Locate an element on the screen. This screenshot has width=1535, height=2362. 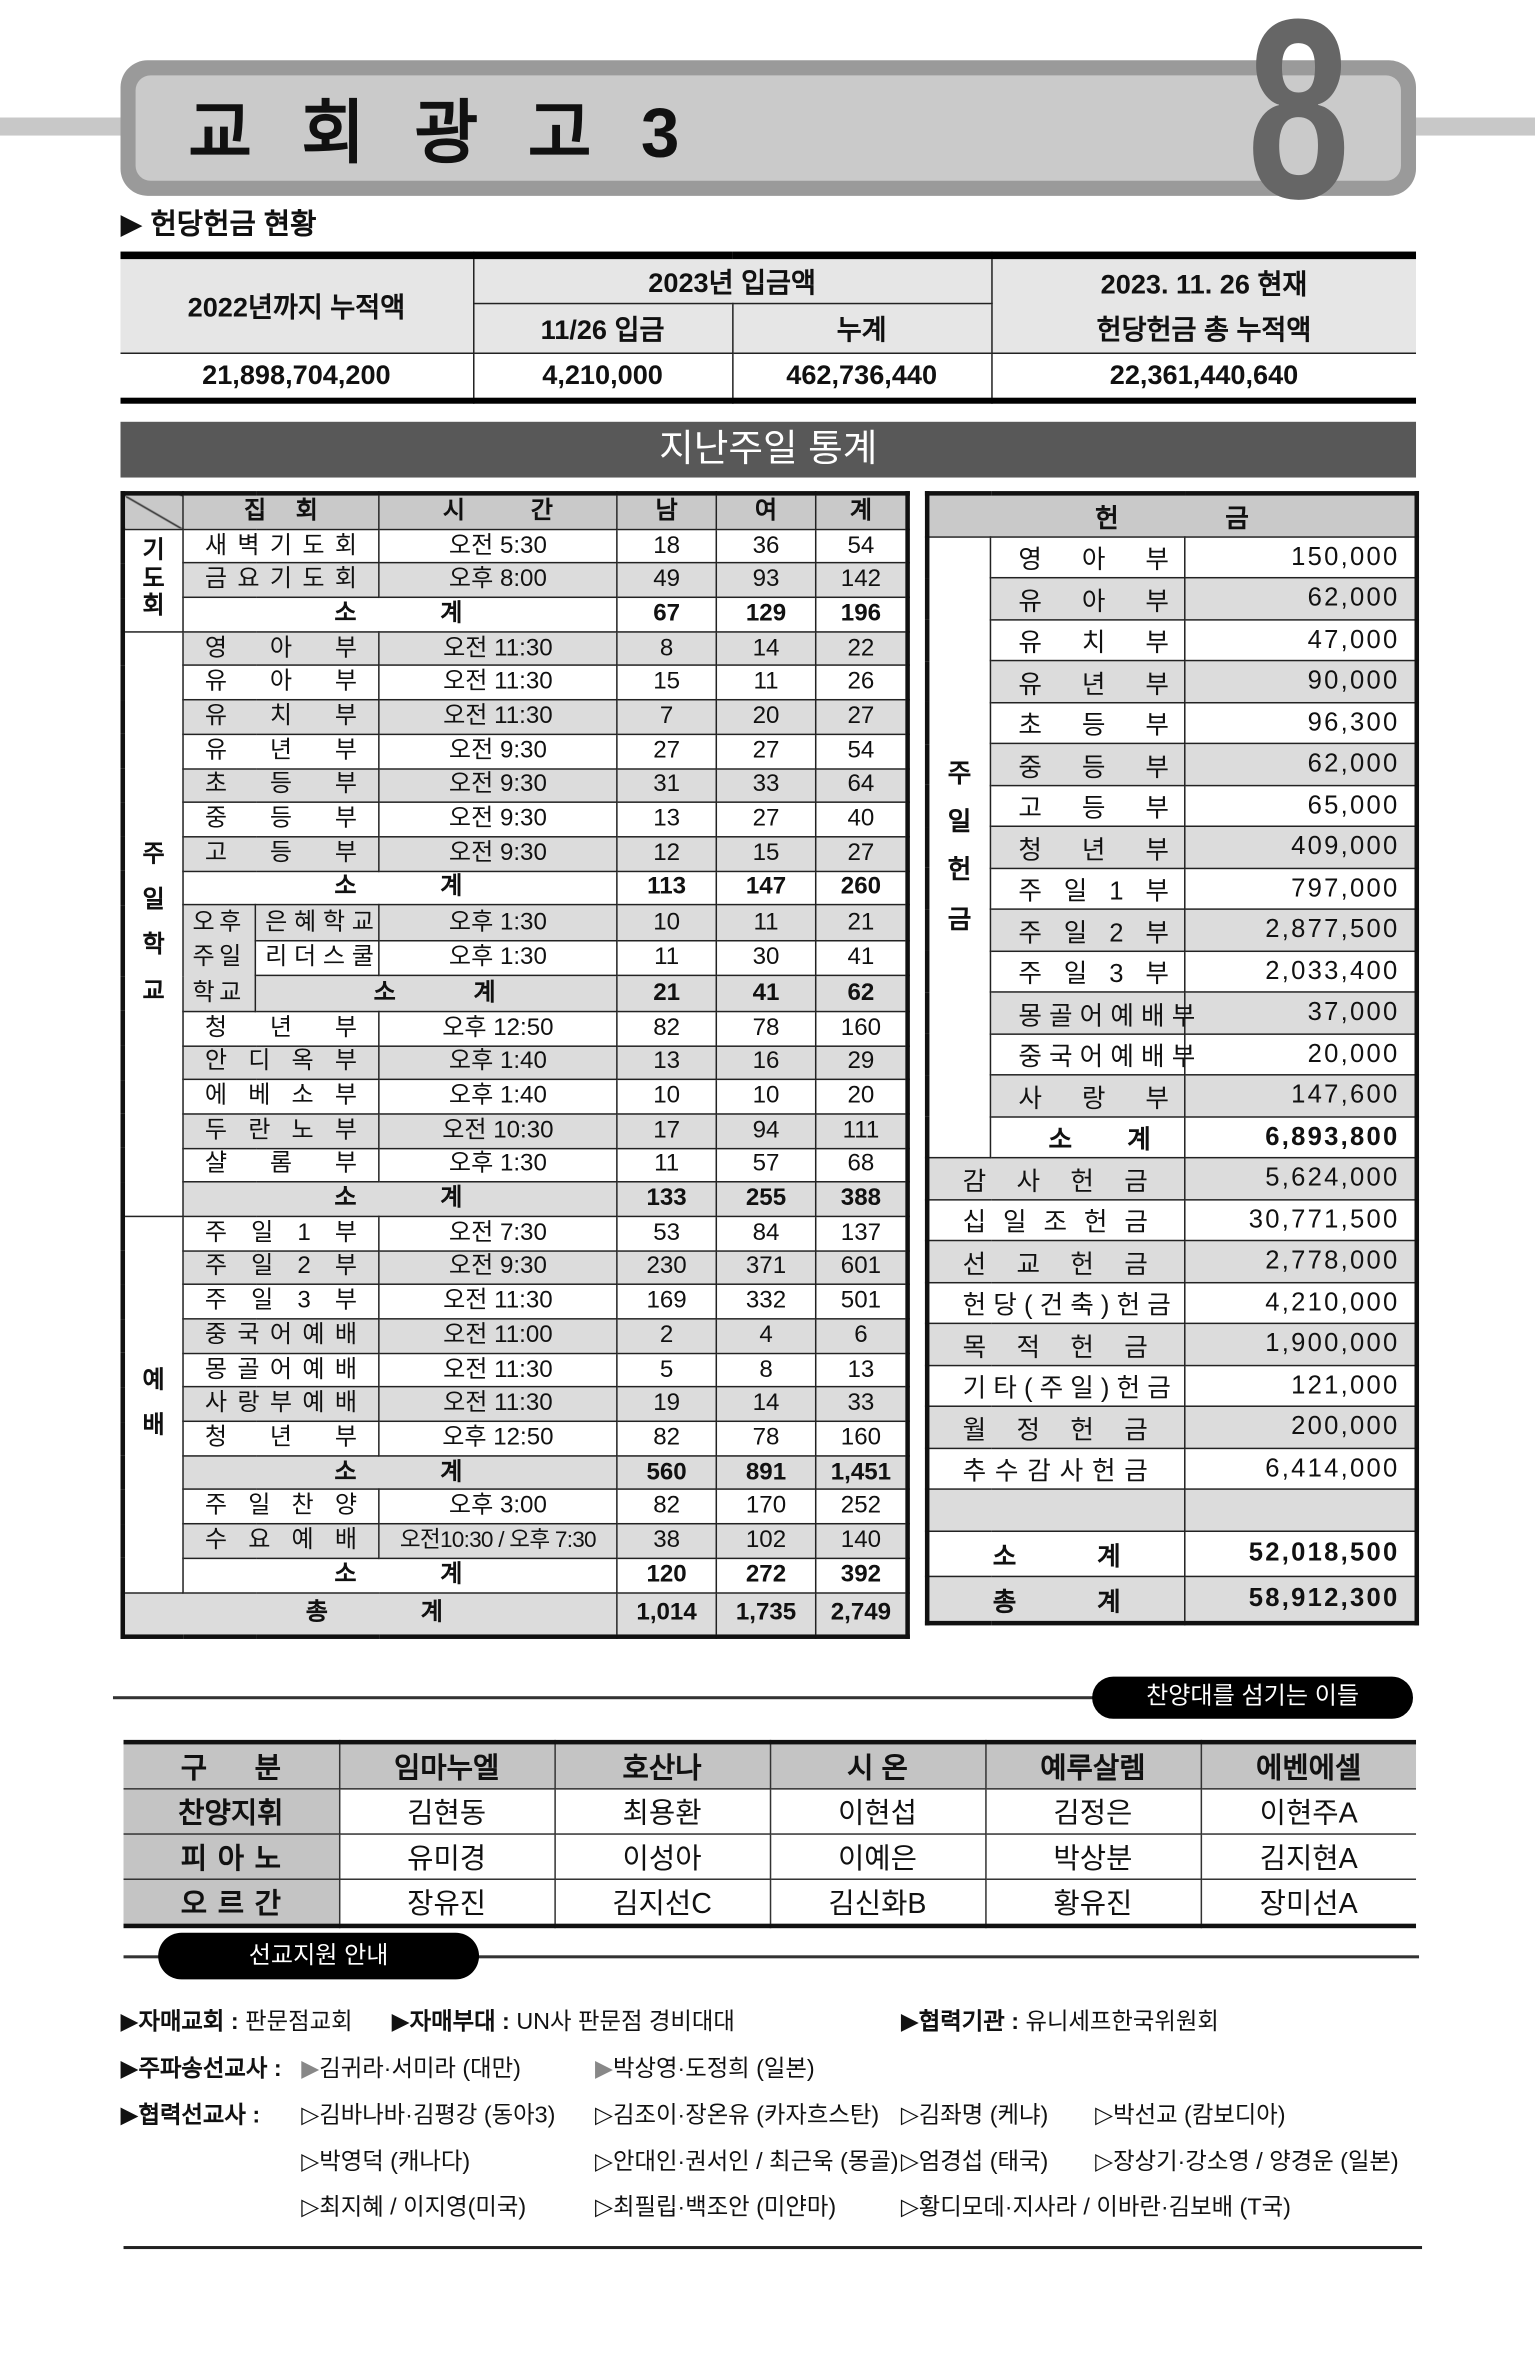
grand-total-label: 총 계 is located at coordinates (370, 1614).